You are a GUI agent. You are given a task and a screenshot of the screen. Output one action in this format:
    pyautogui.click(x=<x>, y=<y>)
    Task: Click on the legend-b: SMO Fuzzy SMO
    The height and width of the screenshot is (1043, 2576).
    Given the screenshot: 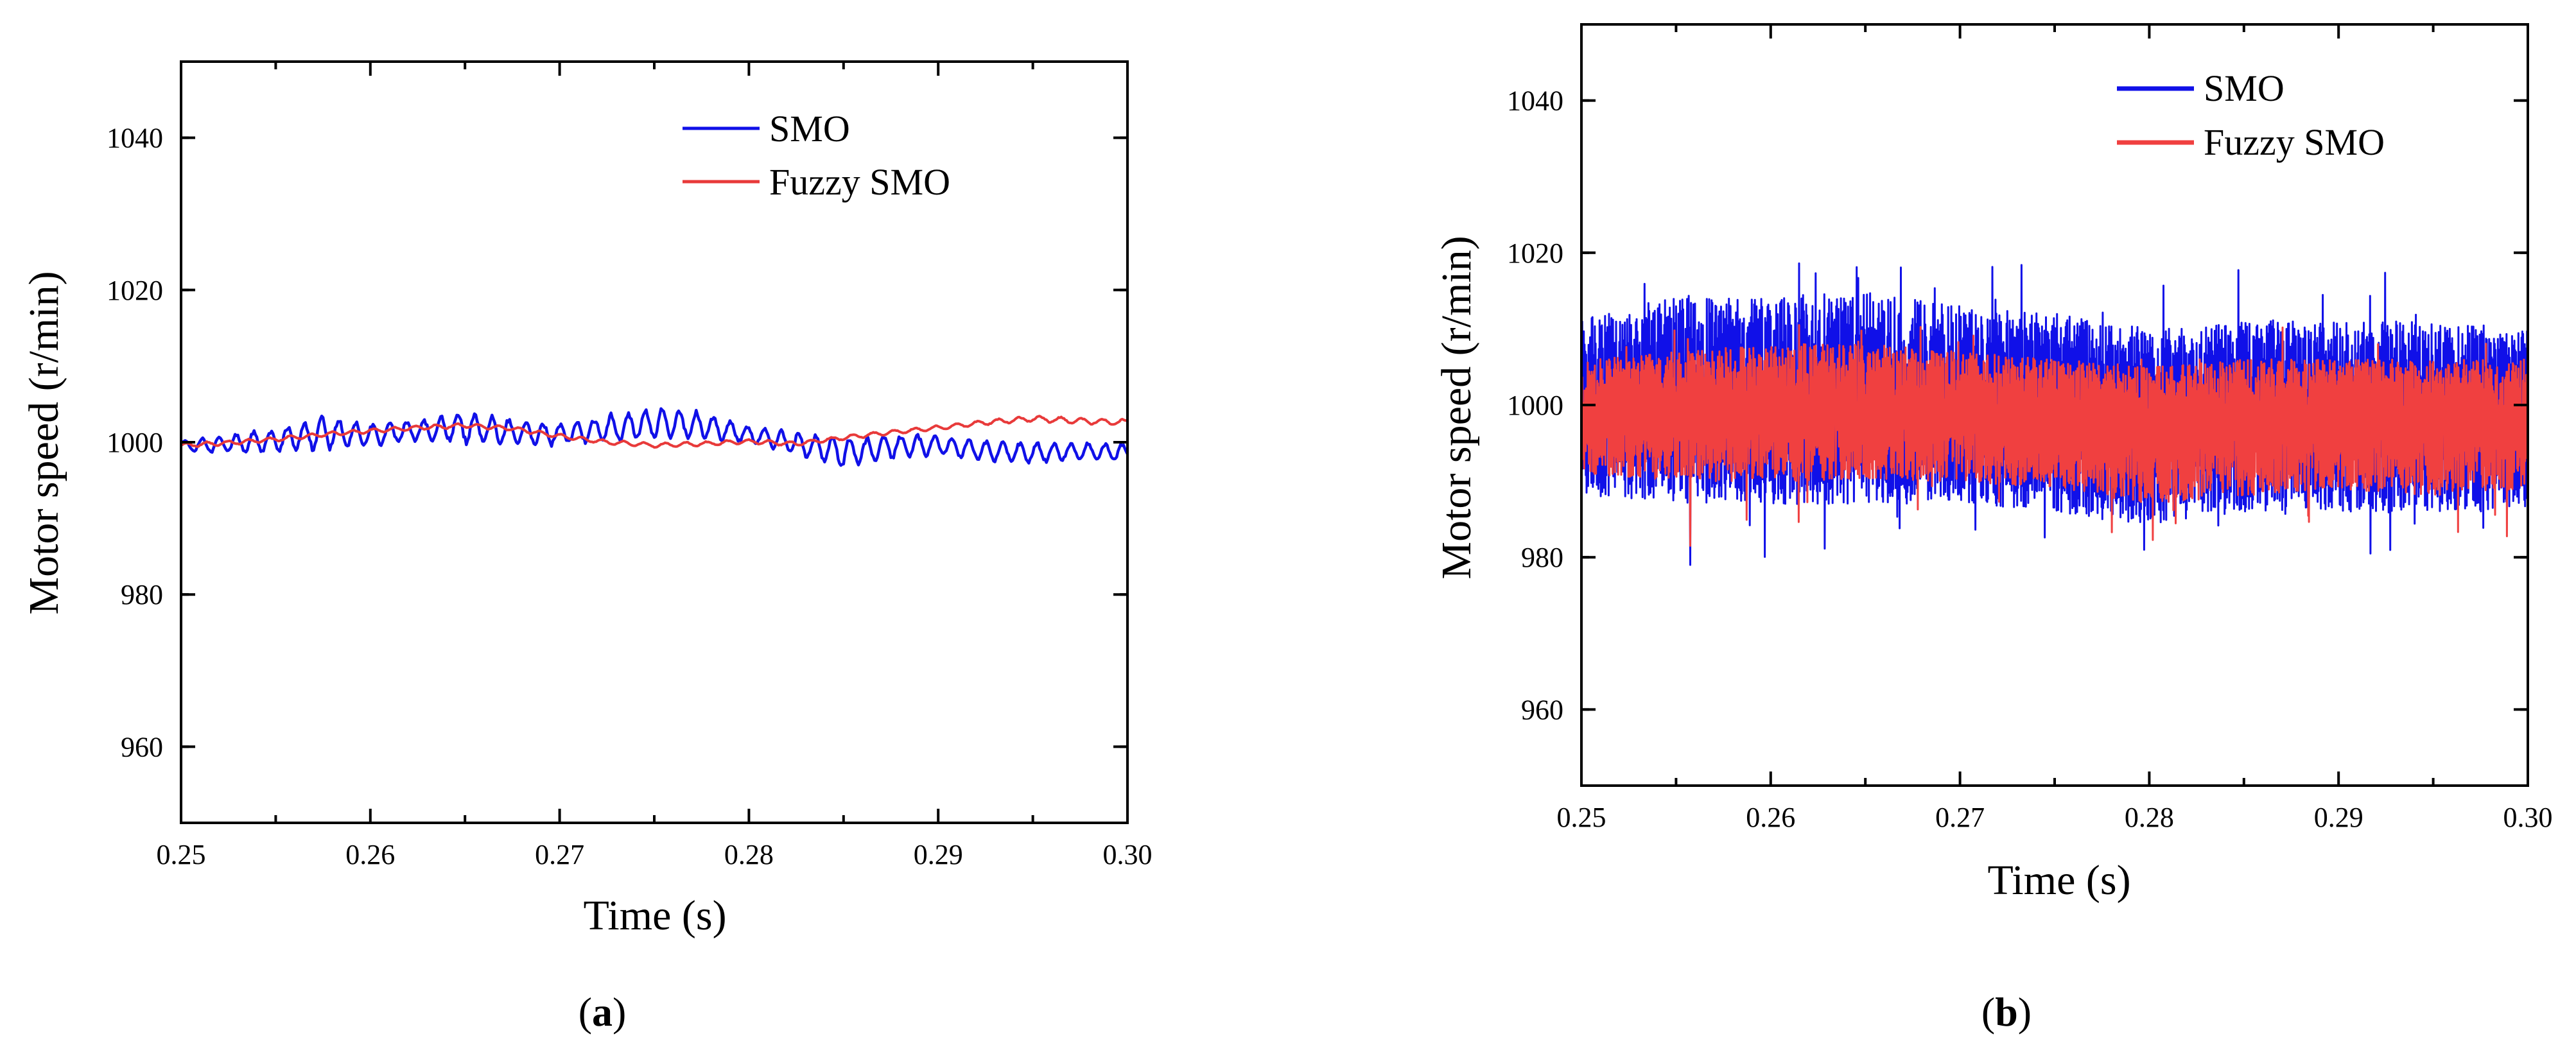 What is the action you would take?
    pyautogui.click(x=2251, y=115)
    